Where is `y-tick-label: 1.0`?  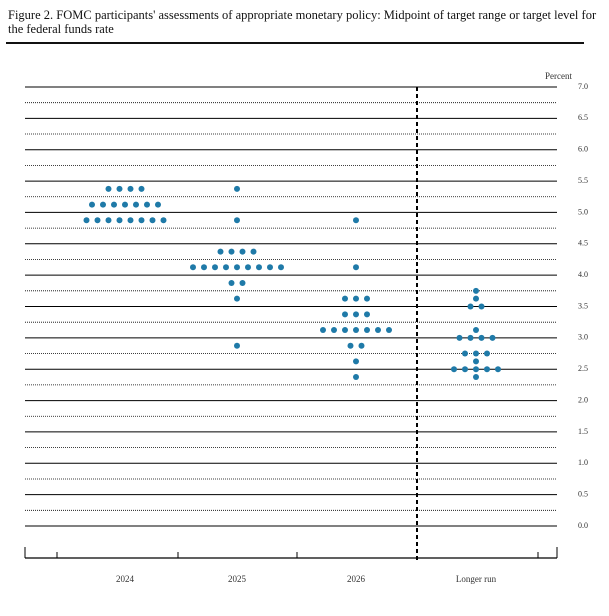 y-tick-label: 1.0 is located at coordinates (583, 462).